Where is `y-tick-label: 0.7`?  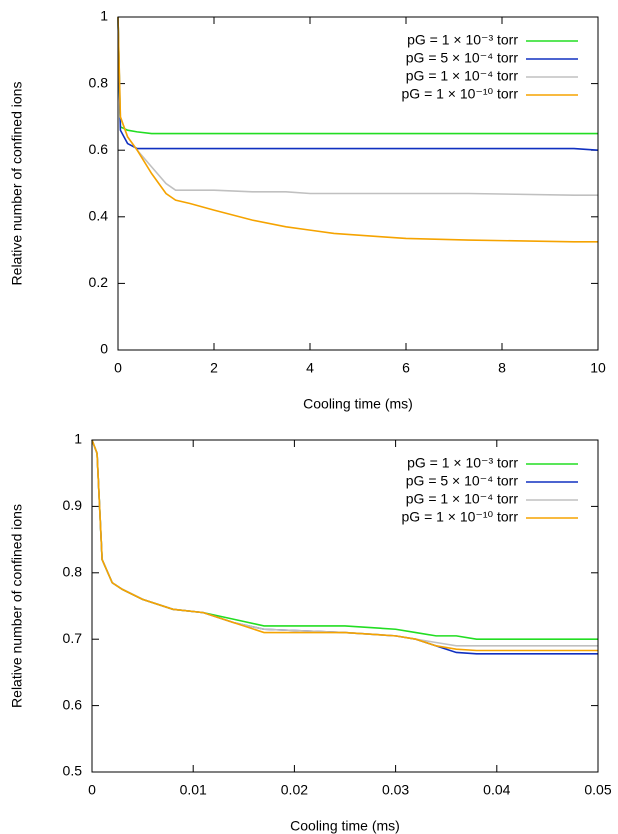 y-tick-label: 0.7 is located at coordinates (73, 638).